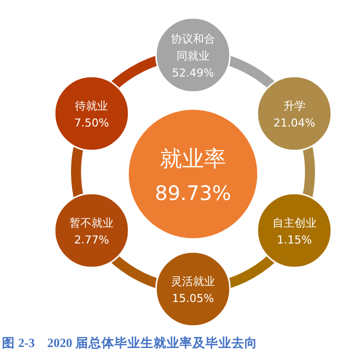 This screenshot has height=356, width=353. Describe the element at coordinates (294, 106) in the screenshot. I see `category-label: 升学` at that location.